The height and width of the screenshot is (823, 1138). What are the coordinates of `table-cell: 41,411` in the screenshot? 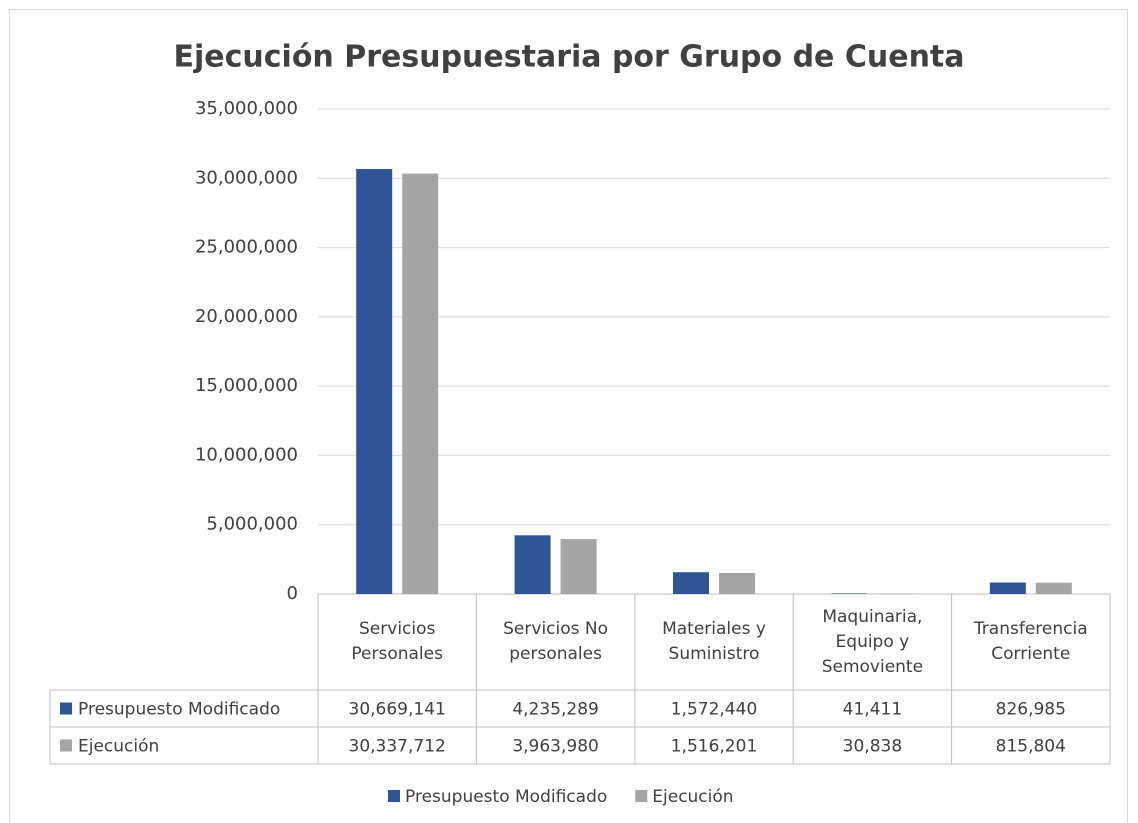 It's located at (872, 710).